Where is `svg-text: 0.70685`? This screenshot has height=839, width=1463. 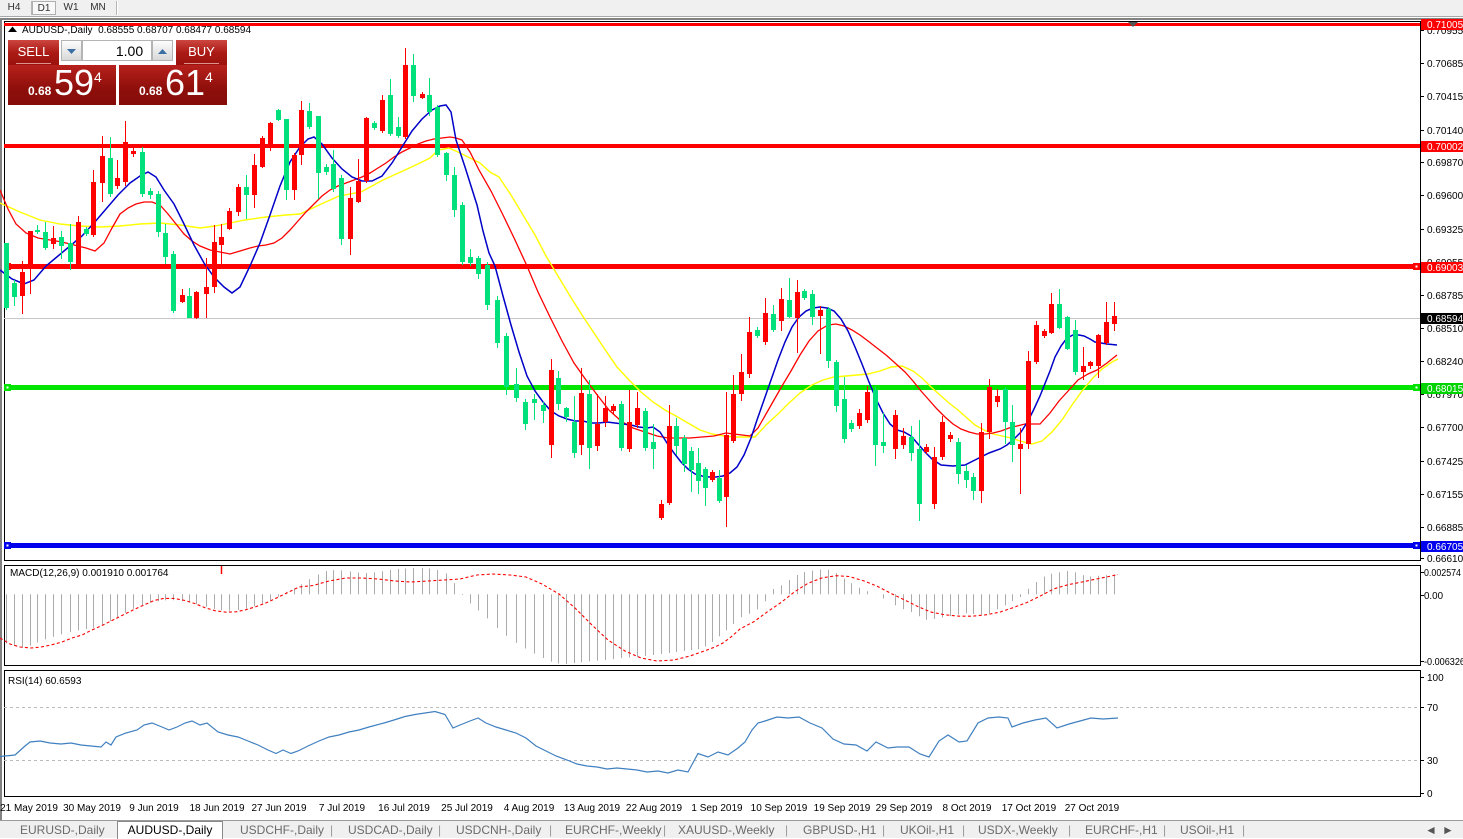 svg-text: 0.70685 is located at coordinates (1445, 64).